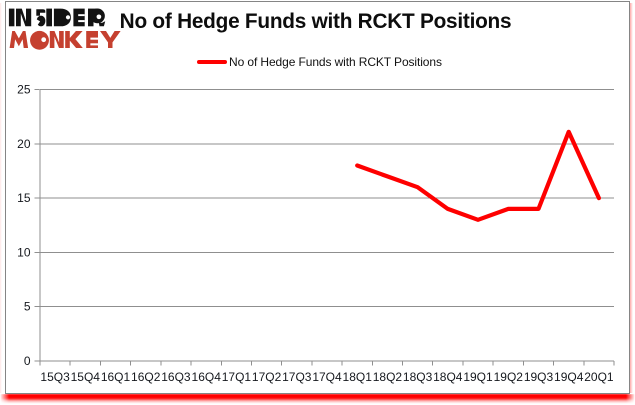 This screenshot has width=635, height=405. I want to click on svg-text: 18Q2, so click(388, 377).